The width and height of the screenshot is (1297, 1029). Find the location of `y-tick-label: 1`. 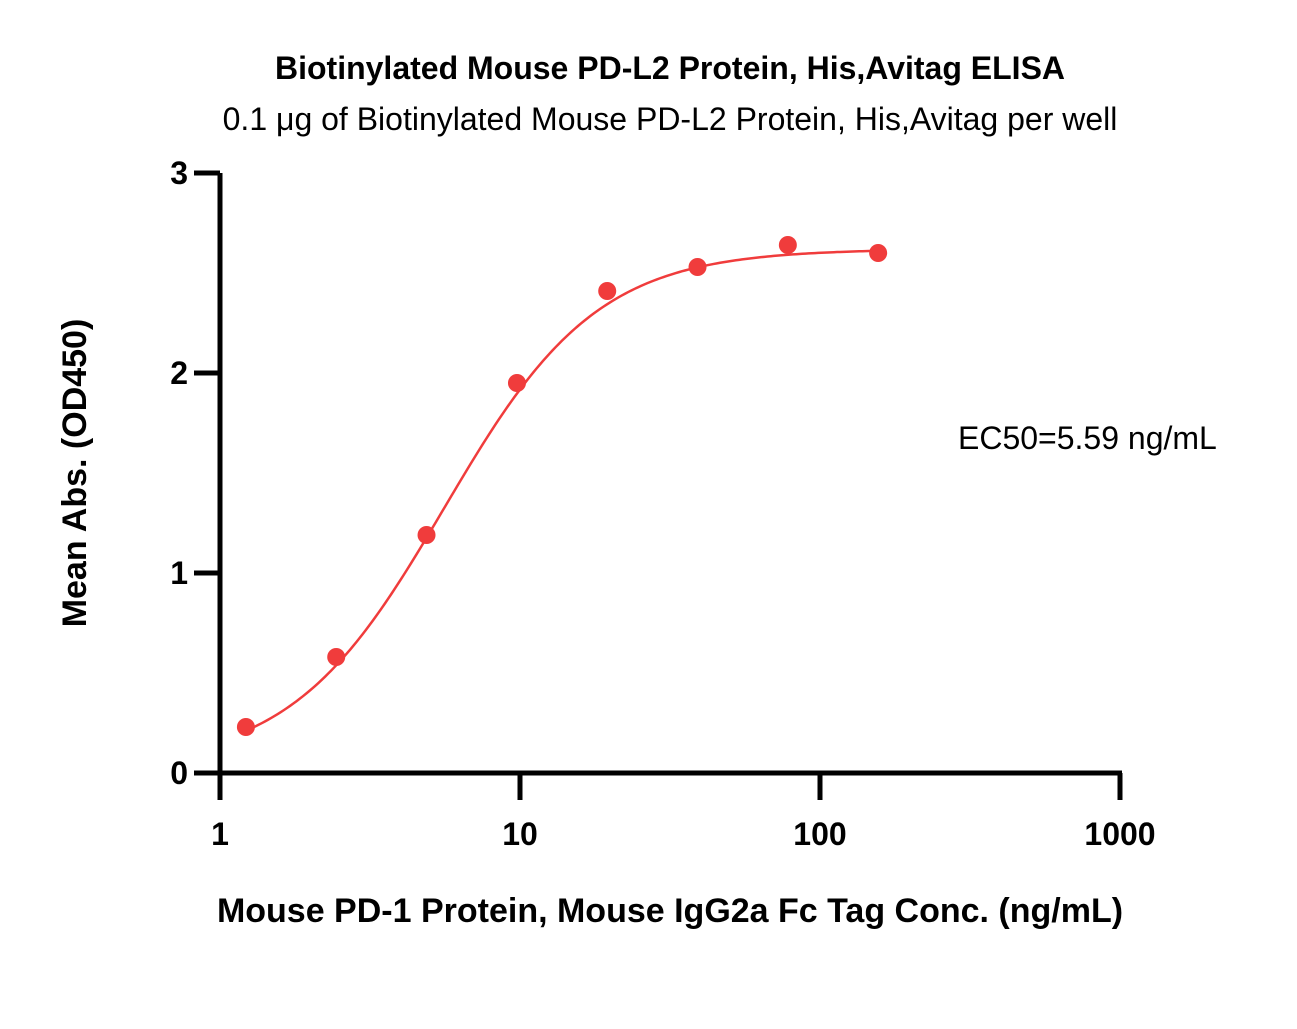

y-tick-label: 1 is located at coordinates (179, 573).